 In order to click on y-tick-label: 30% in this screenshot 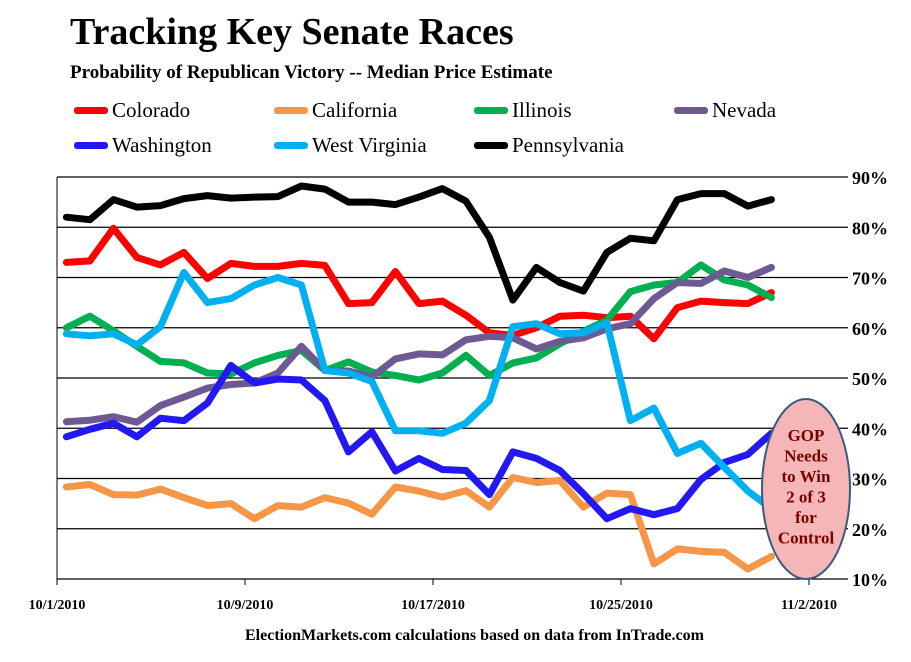, I will do `click(870, 480)`.